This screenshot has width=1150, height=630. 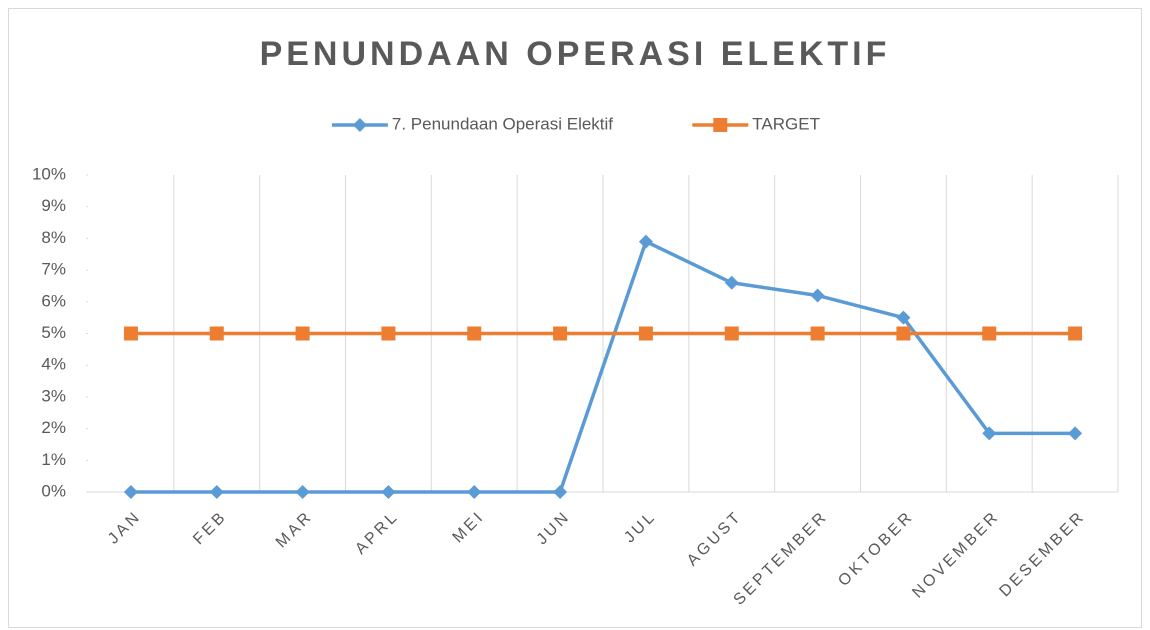 I want to click on y-tick-label: 1%, so click(x=53, y=459).